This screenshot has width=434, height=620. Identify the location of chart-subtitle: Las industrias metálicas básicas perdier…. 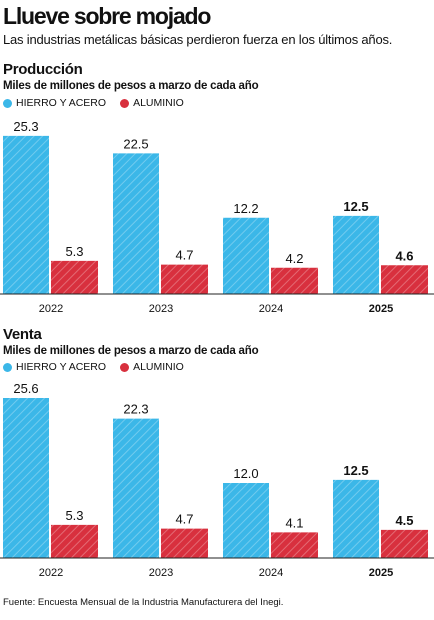
(198, 39).